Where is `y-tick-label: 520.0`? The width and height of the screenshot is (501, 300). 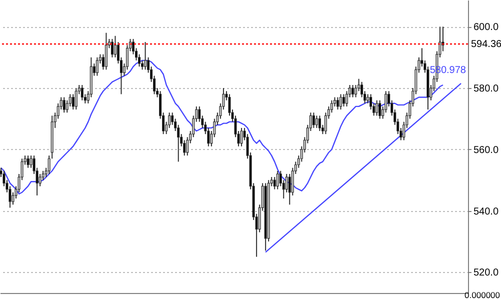
y-tick-label: 520.0 is located at coordinates (486, 273).